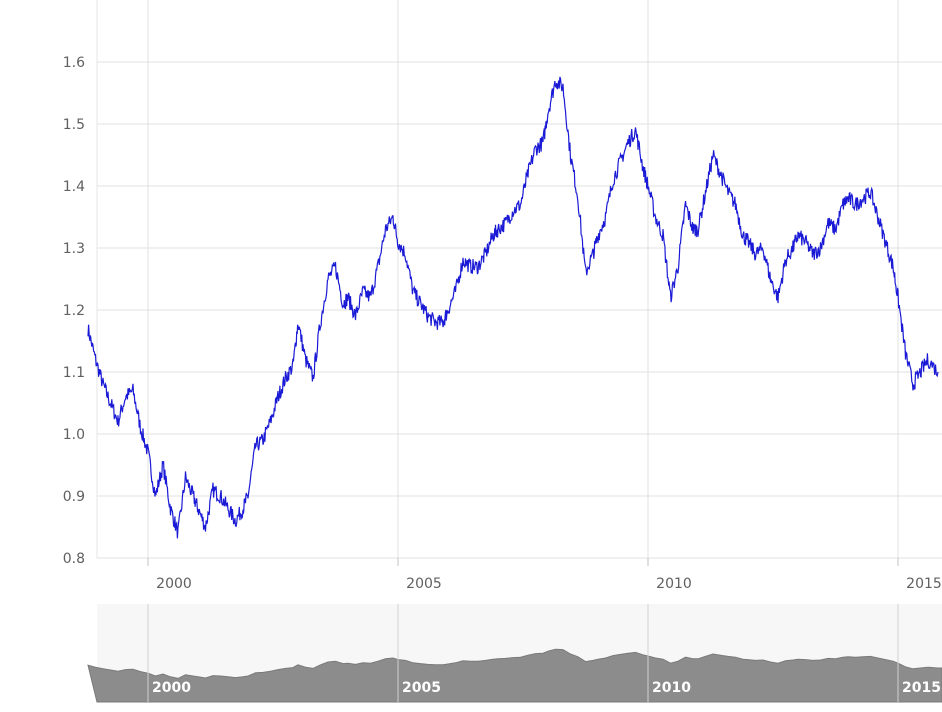 Image resolution: width=942 pixels, height=712 pixels. I want to click on y-tick-label: 1.2, so click(74, 311).